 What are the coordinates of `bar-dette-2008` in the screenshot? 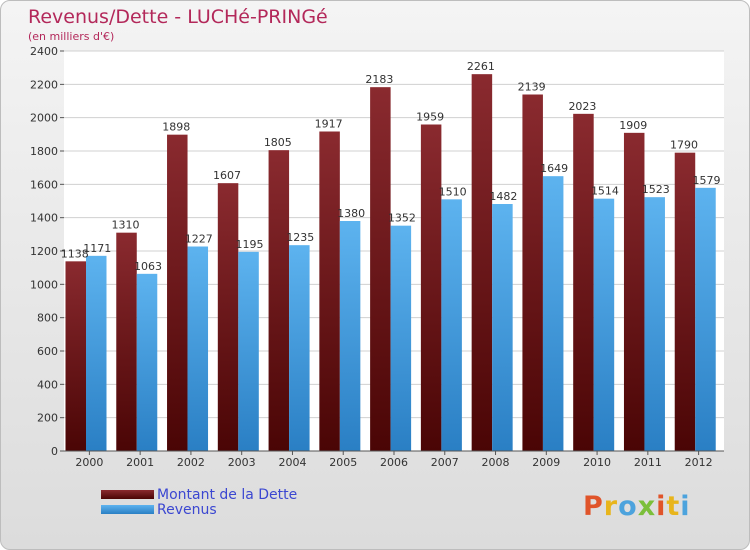 It's located at (482, 263).